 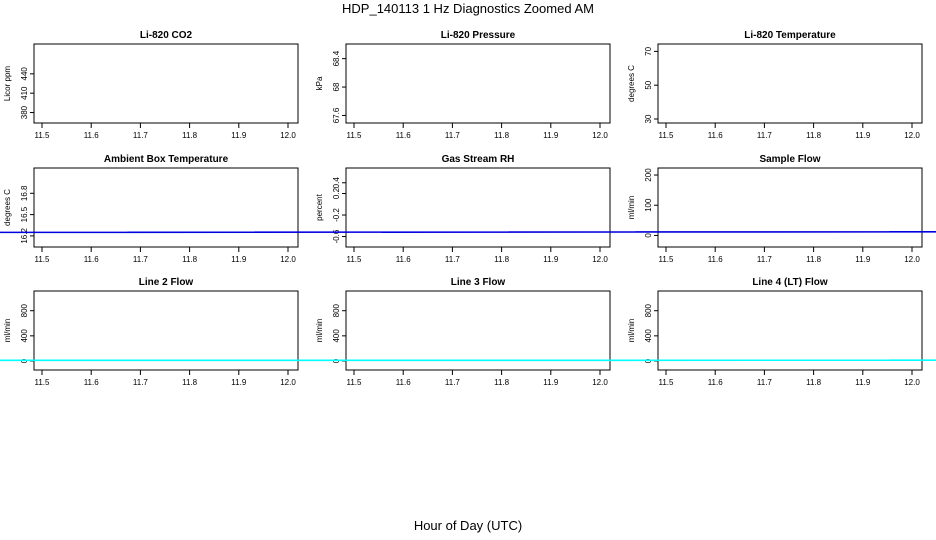 I want to click on y-tick-label: 0.4, so click(x=336, y=183).